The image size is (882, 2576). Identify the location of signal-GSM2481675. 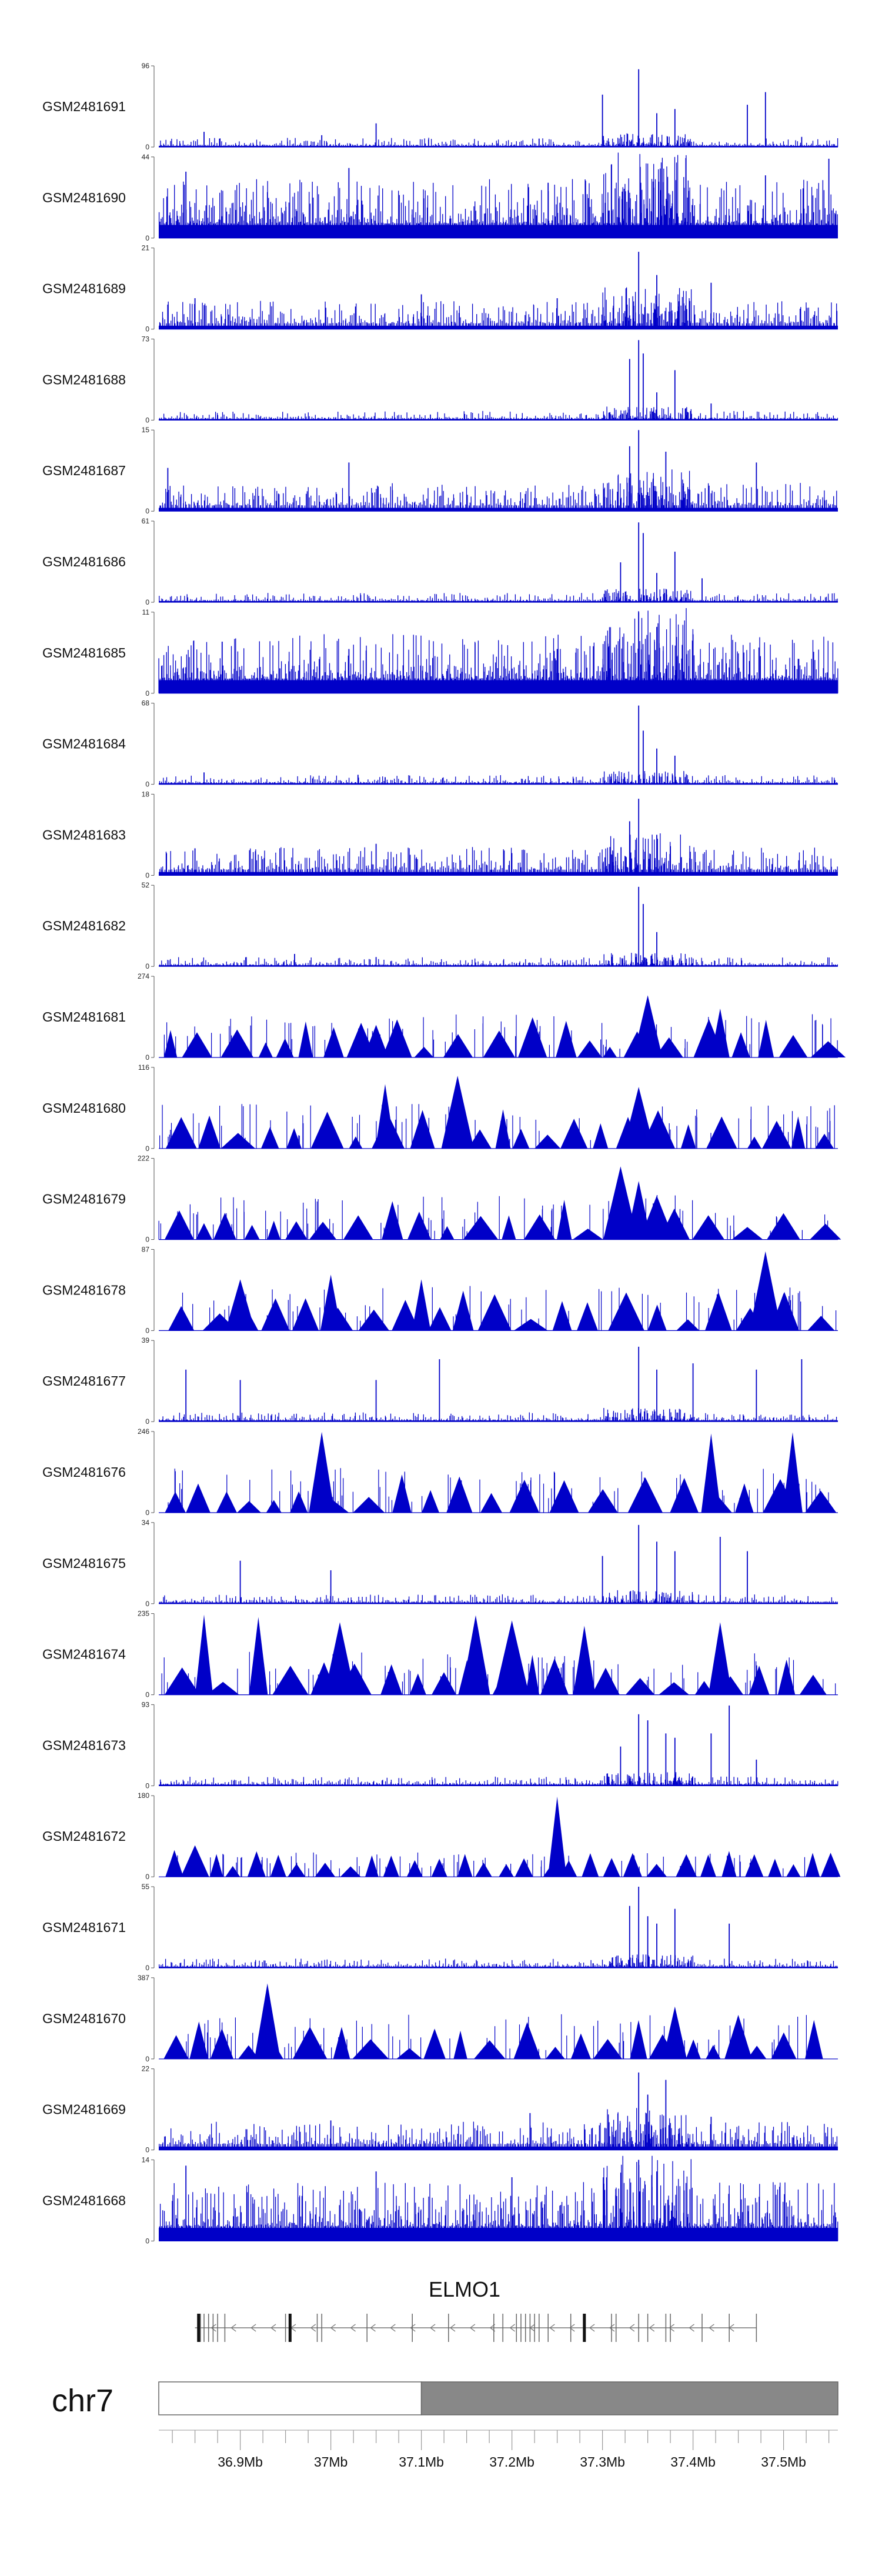
(498, 1564).